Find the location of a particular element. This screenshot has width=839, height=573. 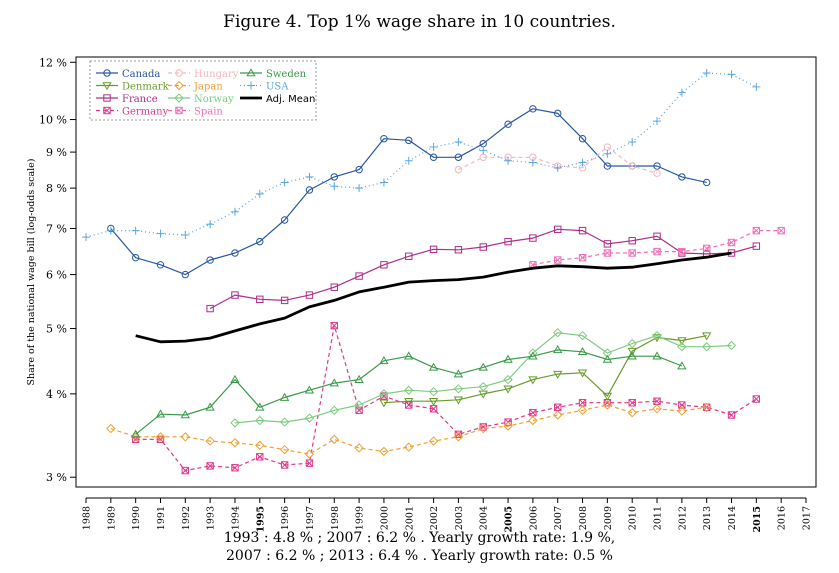

x-tick-label: 2009 is located at coordinates (608, 518).